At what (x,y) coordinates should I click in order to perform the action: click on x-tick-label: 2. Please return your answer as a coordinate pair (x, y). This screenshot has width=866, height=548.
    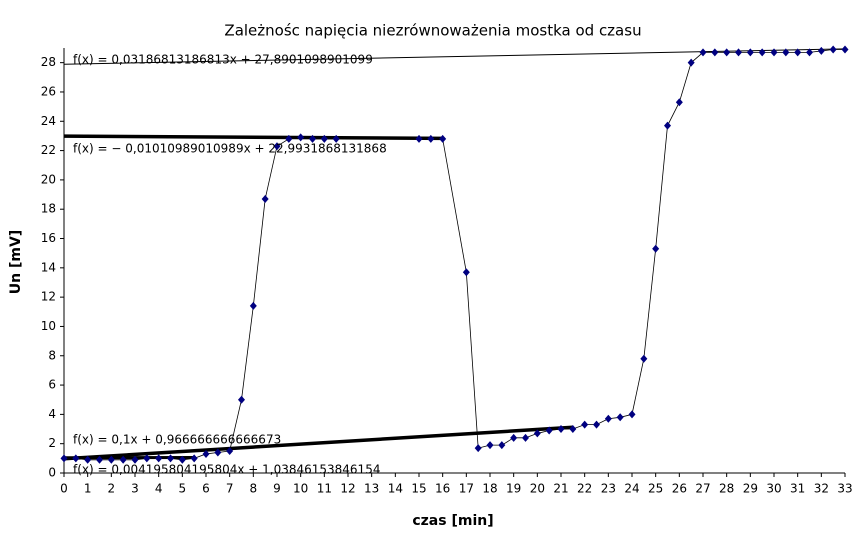
    Looking at the image, I should click on (112, 489).